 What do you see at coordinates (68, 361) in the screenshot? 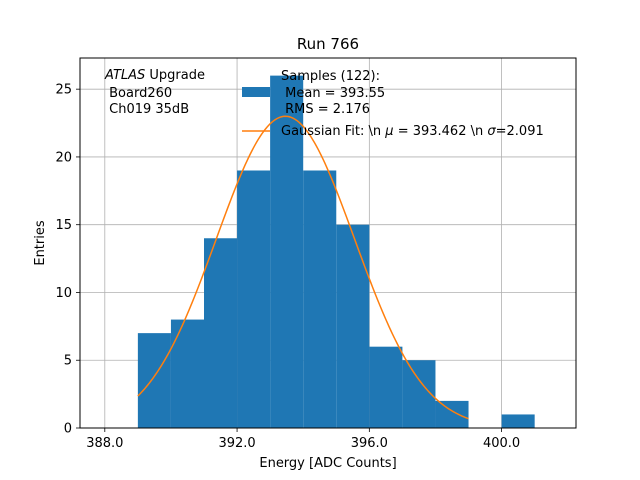
I see `y-tick-label-1: 5` at bounding box center [68, 361].